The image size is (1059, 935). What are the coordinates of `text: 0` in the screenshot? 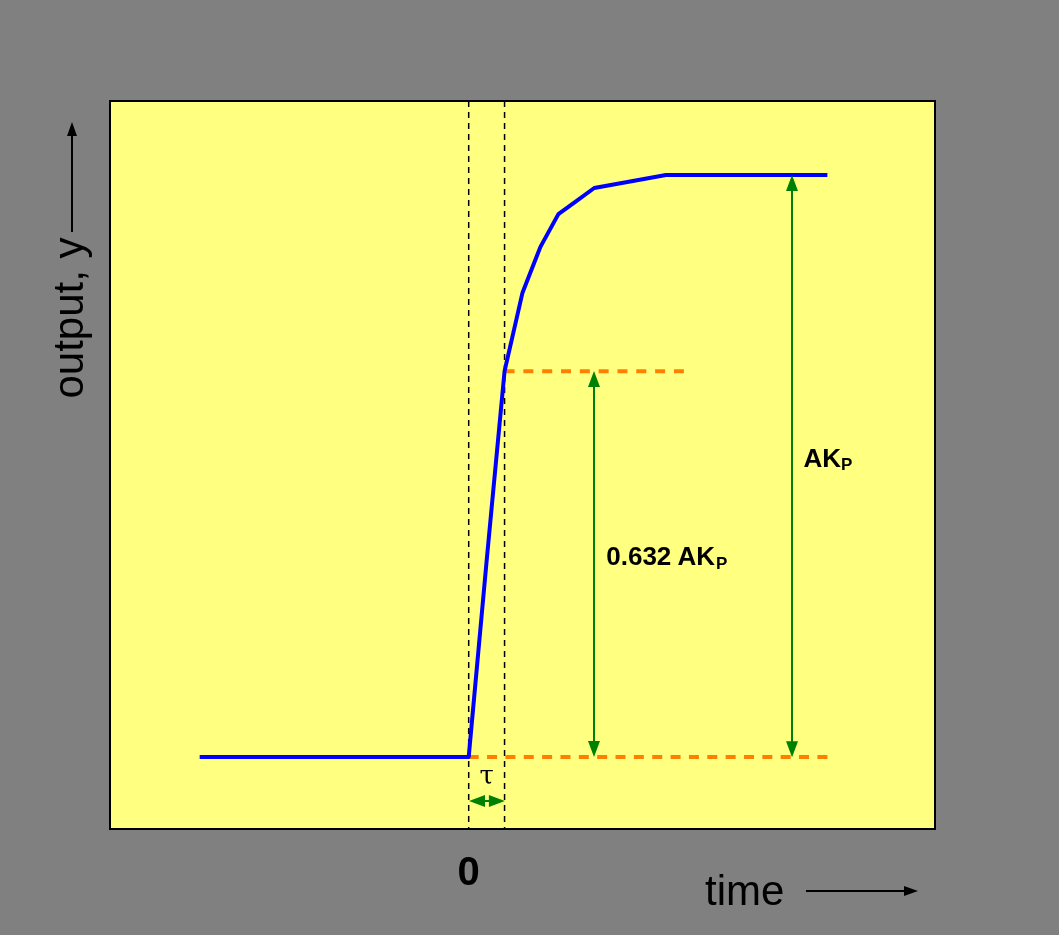 It's located at (468, 871).